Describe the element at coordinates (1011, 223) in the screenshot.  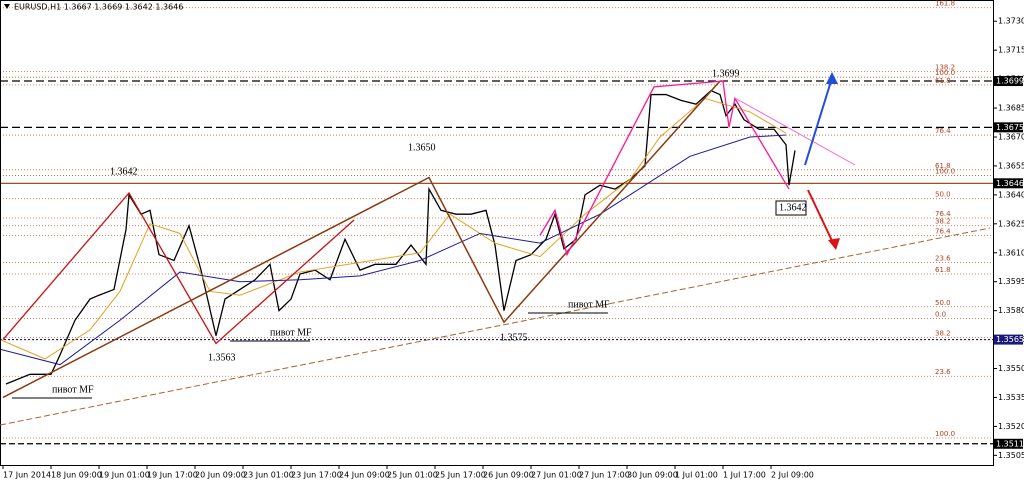
I see `y-tick-label: 1.3625` at that location.